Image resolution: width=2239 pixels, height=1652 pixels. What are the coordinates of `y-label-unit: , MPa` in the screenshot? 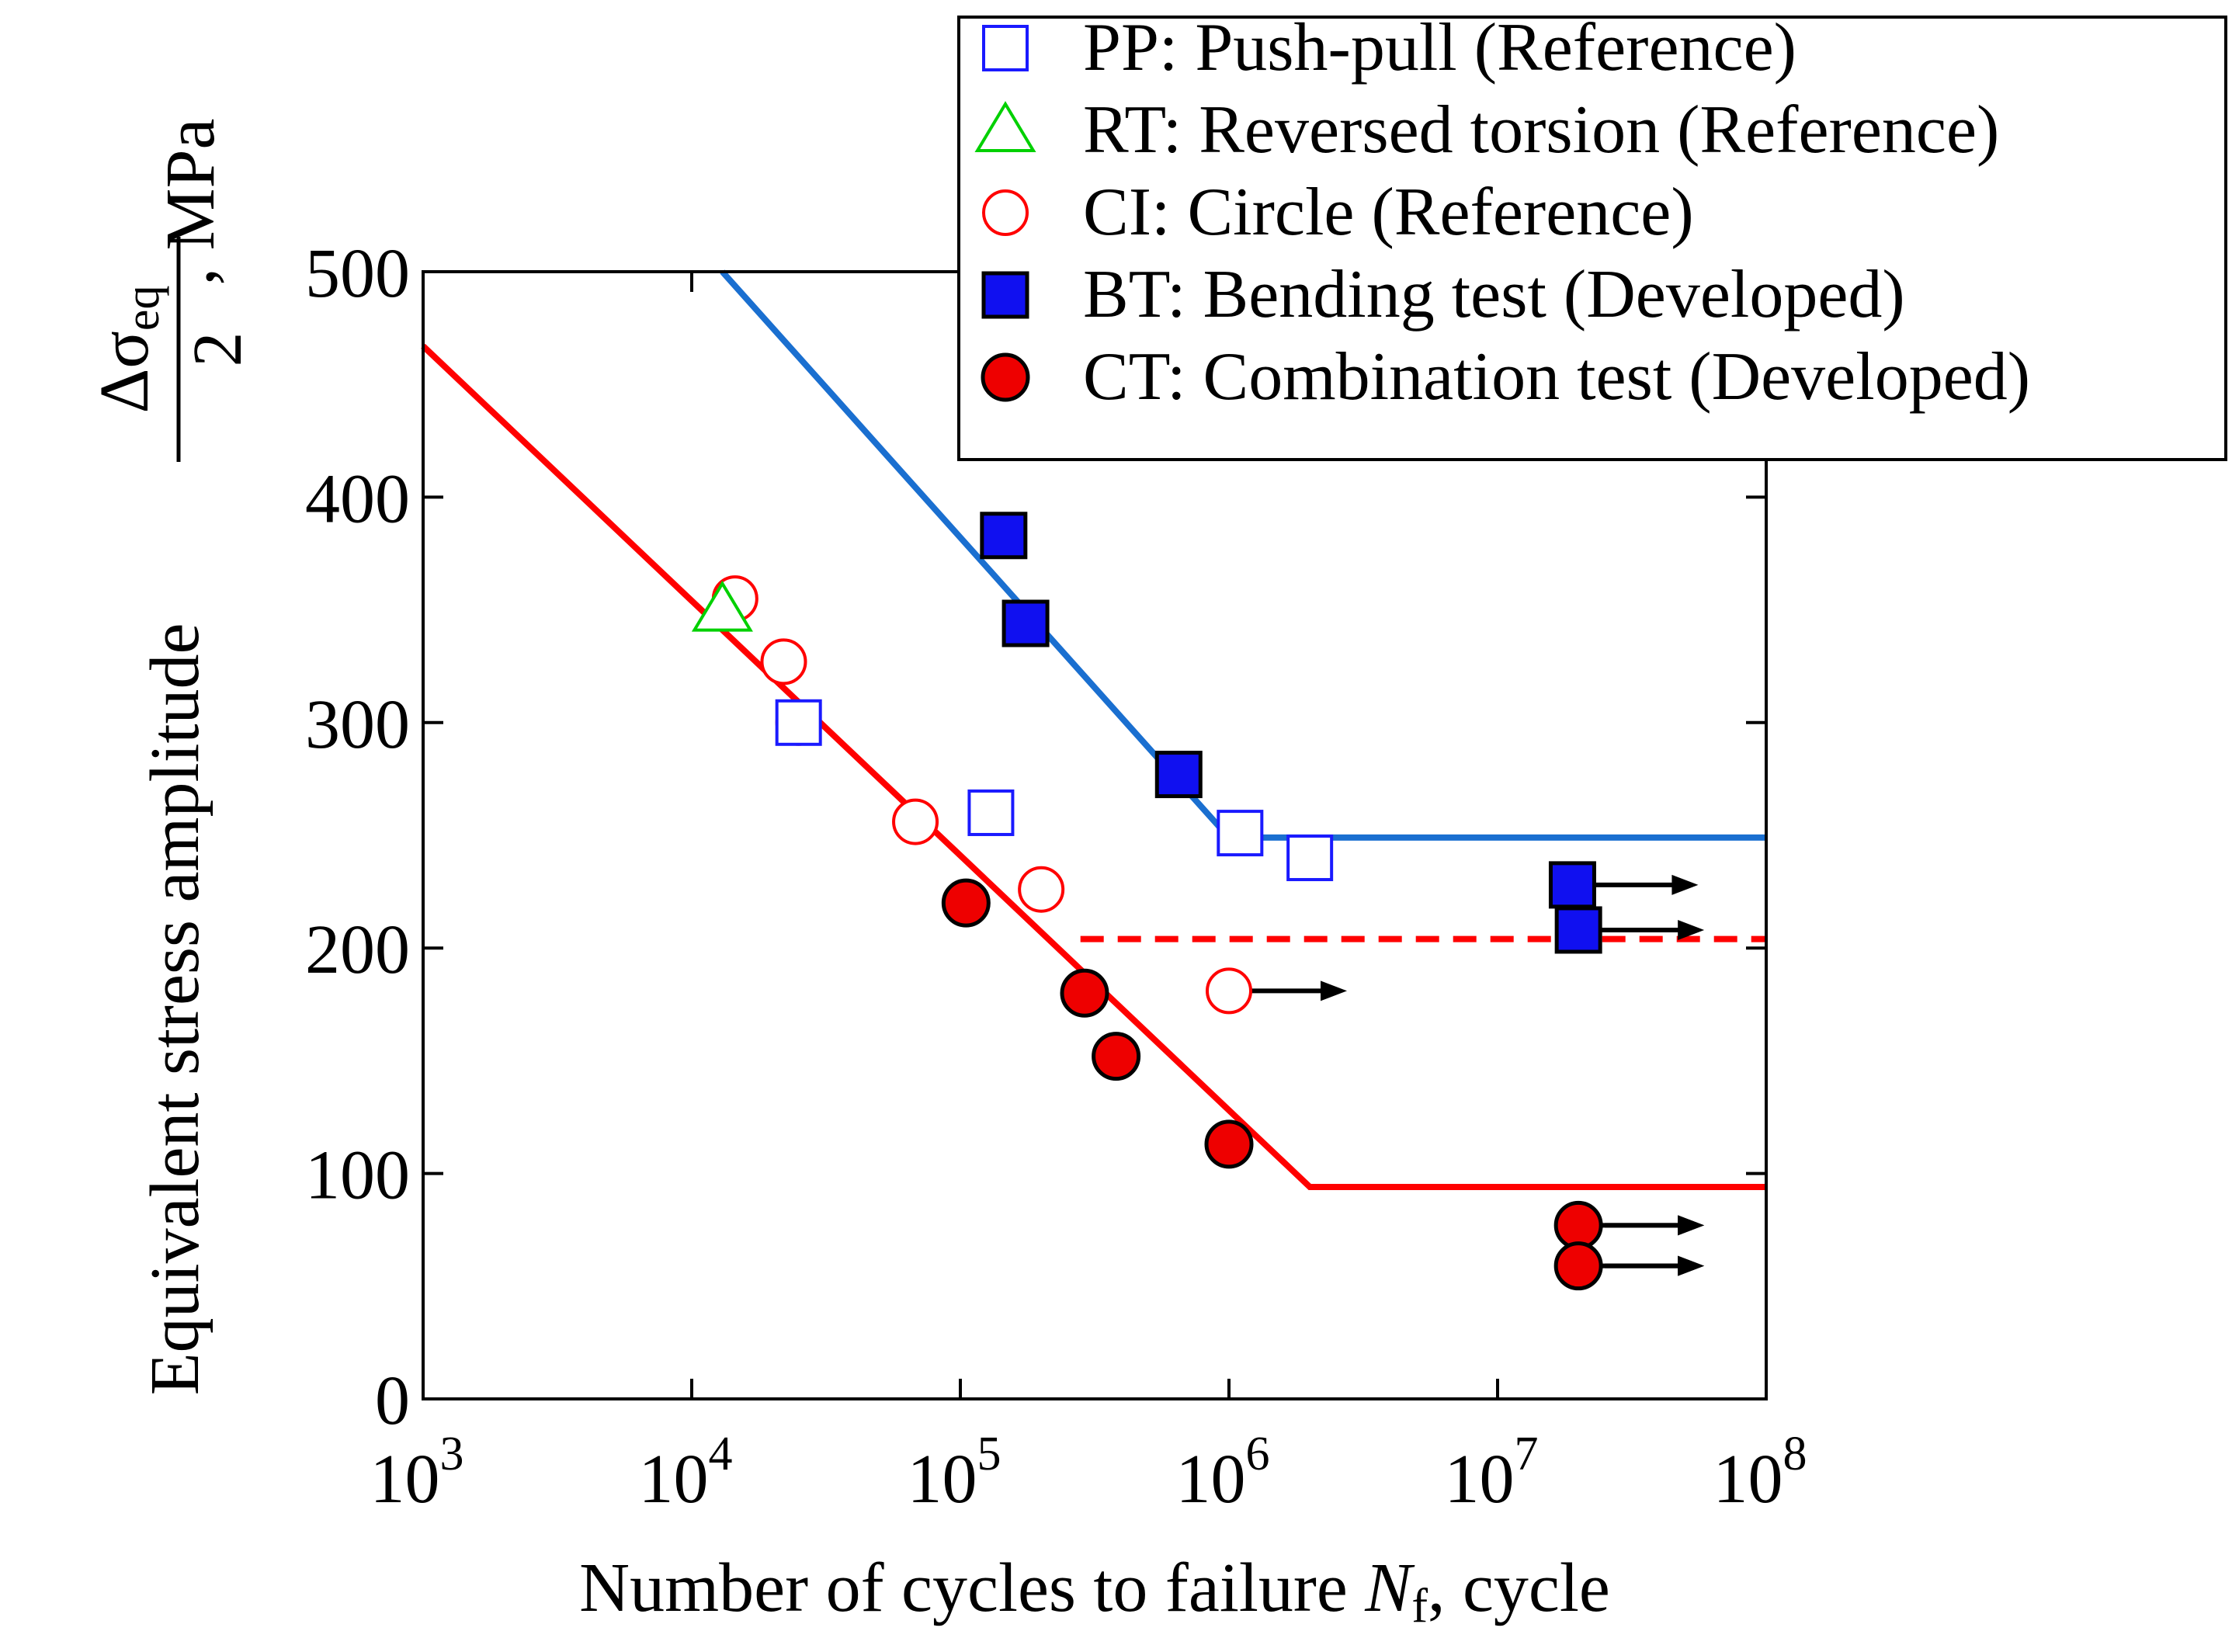 It's located at (190, 201).